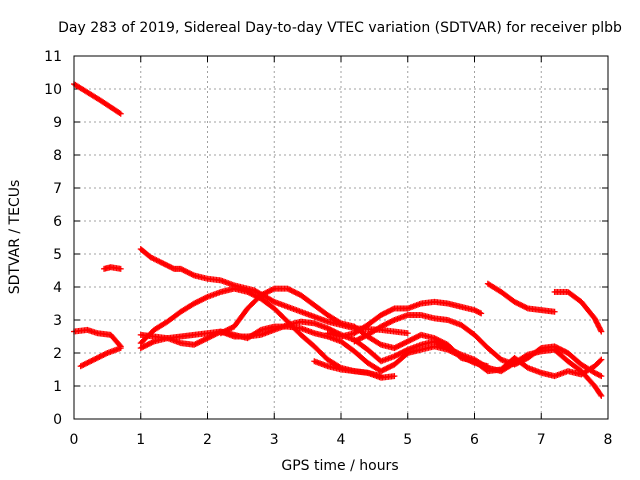 The width and height of the screenshot is (640, 480). What do you see at coordinates (57, 420) in the screenshot?
I see `y-tick-label: 0` at bounding box center [57, 420].